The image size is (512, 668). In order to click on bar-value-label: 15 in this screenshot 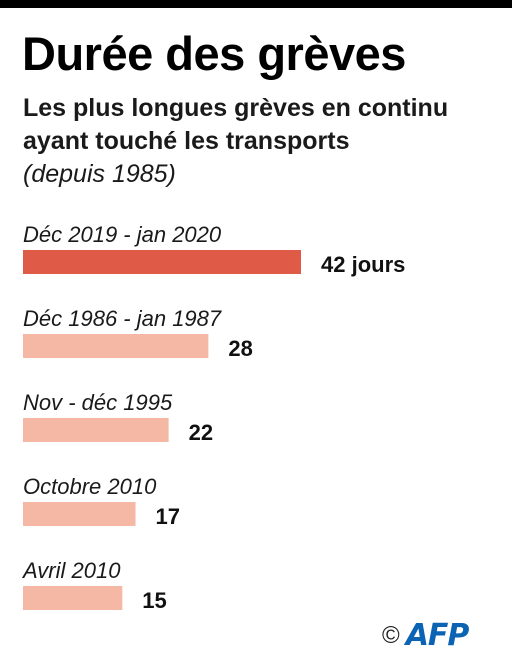, I will do `click(154, 599)`.